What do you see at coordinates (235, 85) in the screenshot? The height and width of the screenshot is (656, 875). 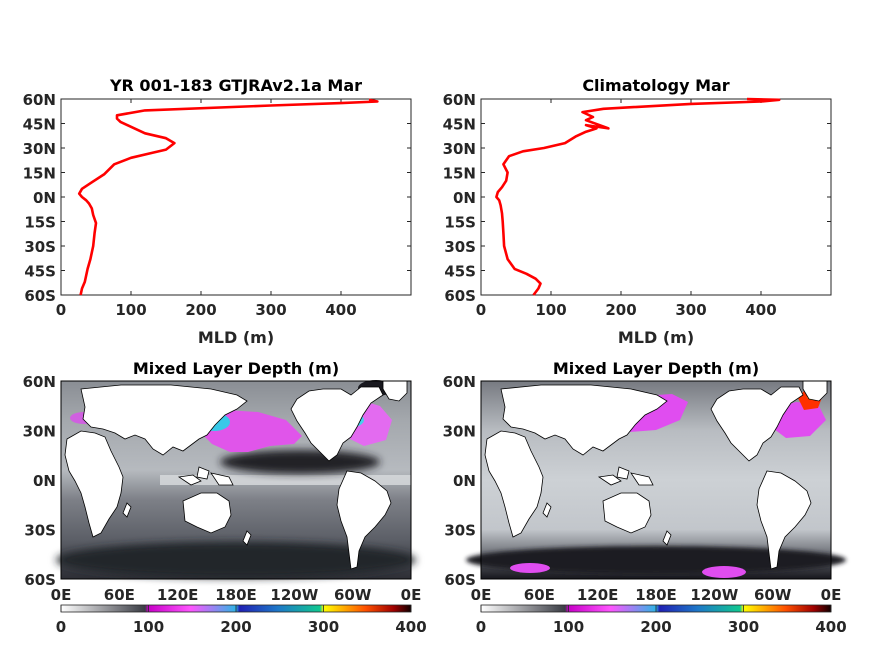 I see `chart-title: YR 001-183 GTJRAv2.1a Mar` at bounding box center [235, 85].